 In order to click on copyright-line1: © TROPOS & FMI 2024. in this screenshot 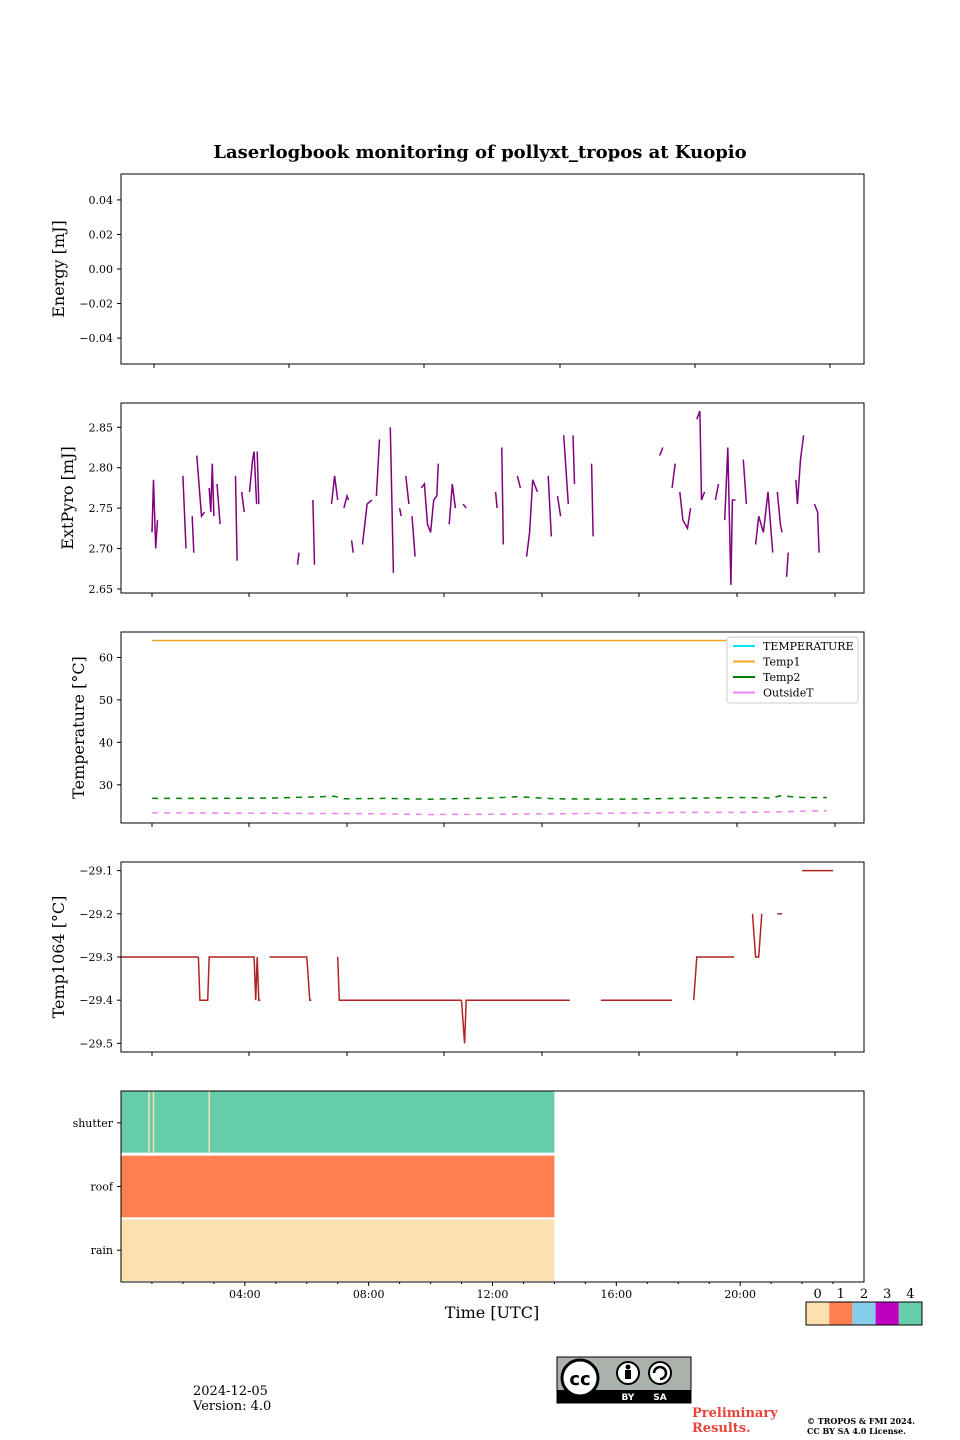, I will do `click(861, 1421)`.